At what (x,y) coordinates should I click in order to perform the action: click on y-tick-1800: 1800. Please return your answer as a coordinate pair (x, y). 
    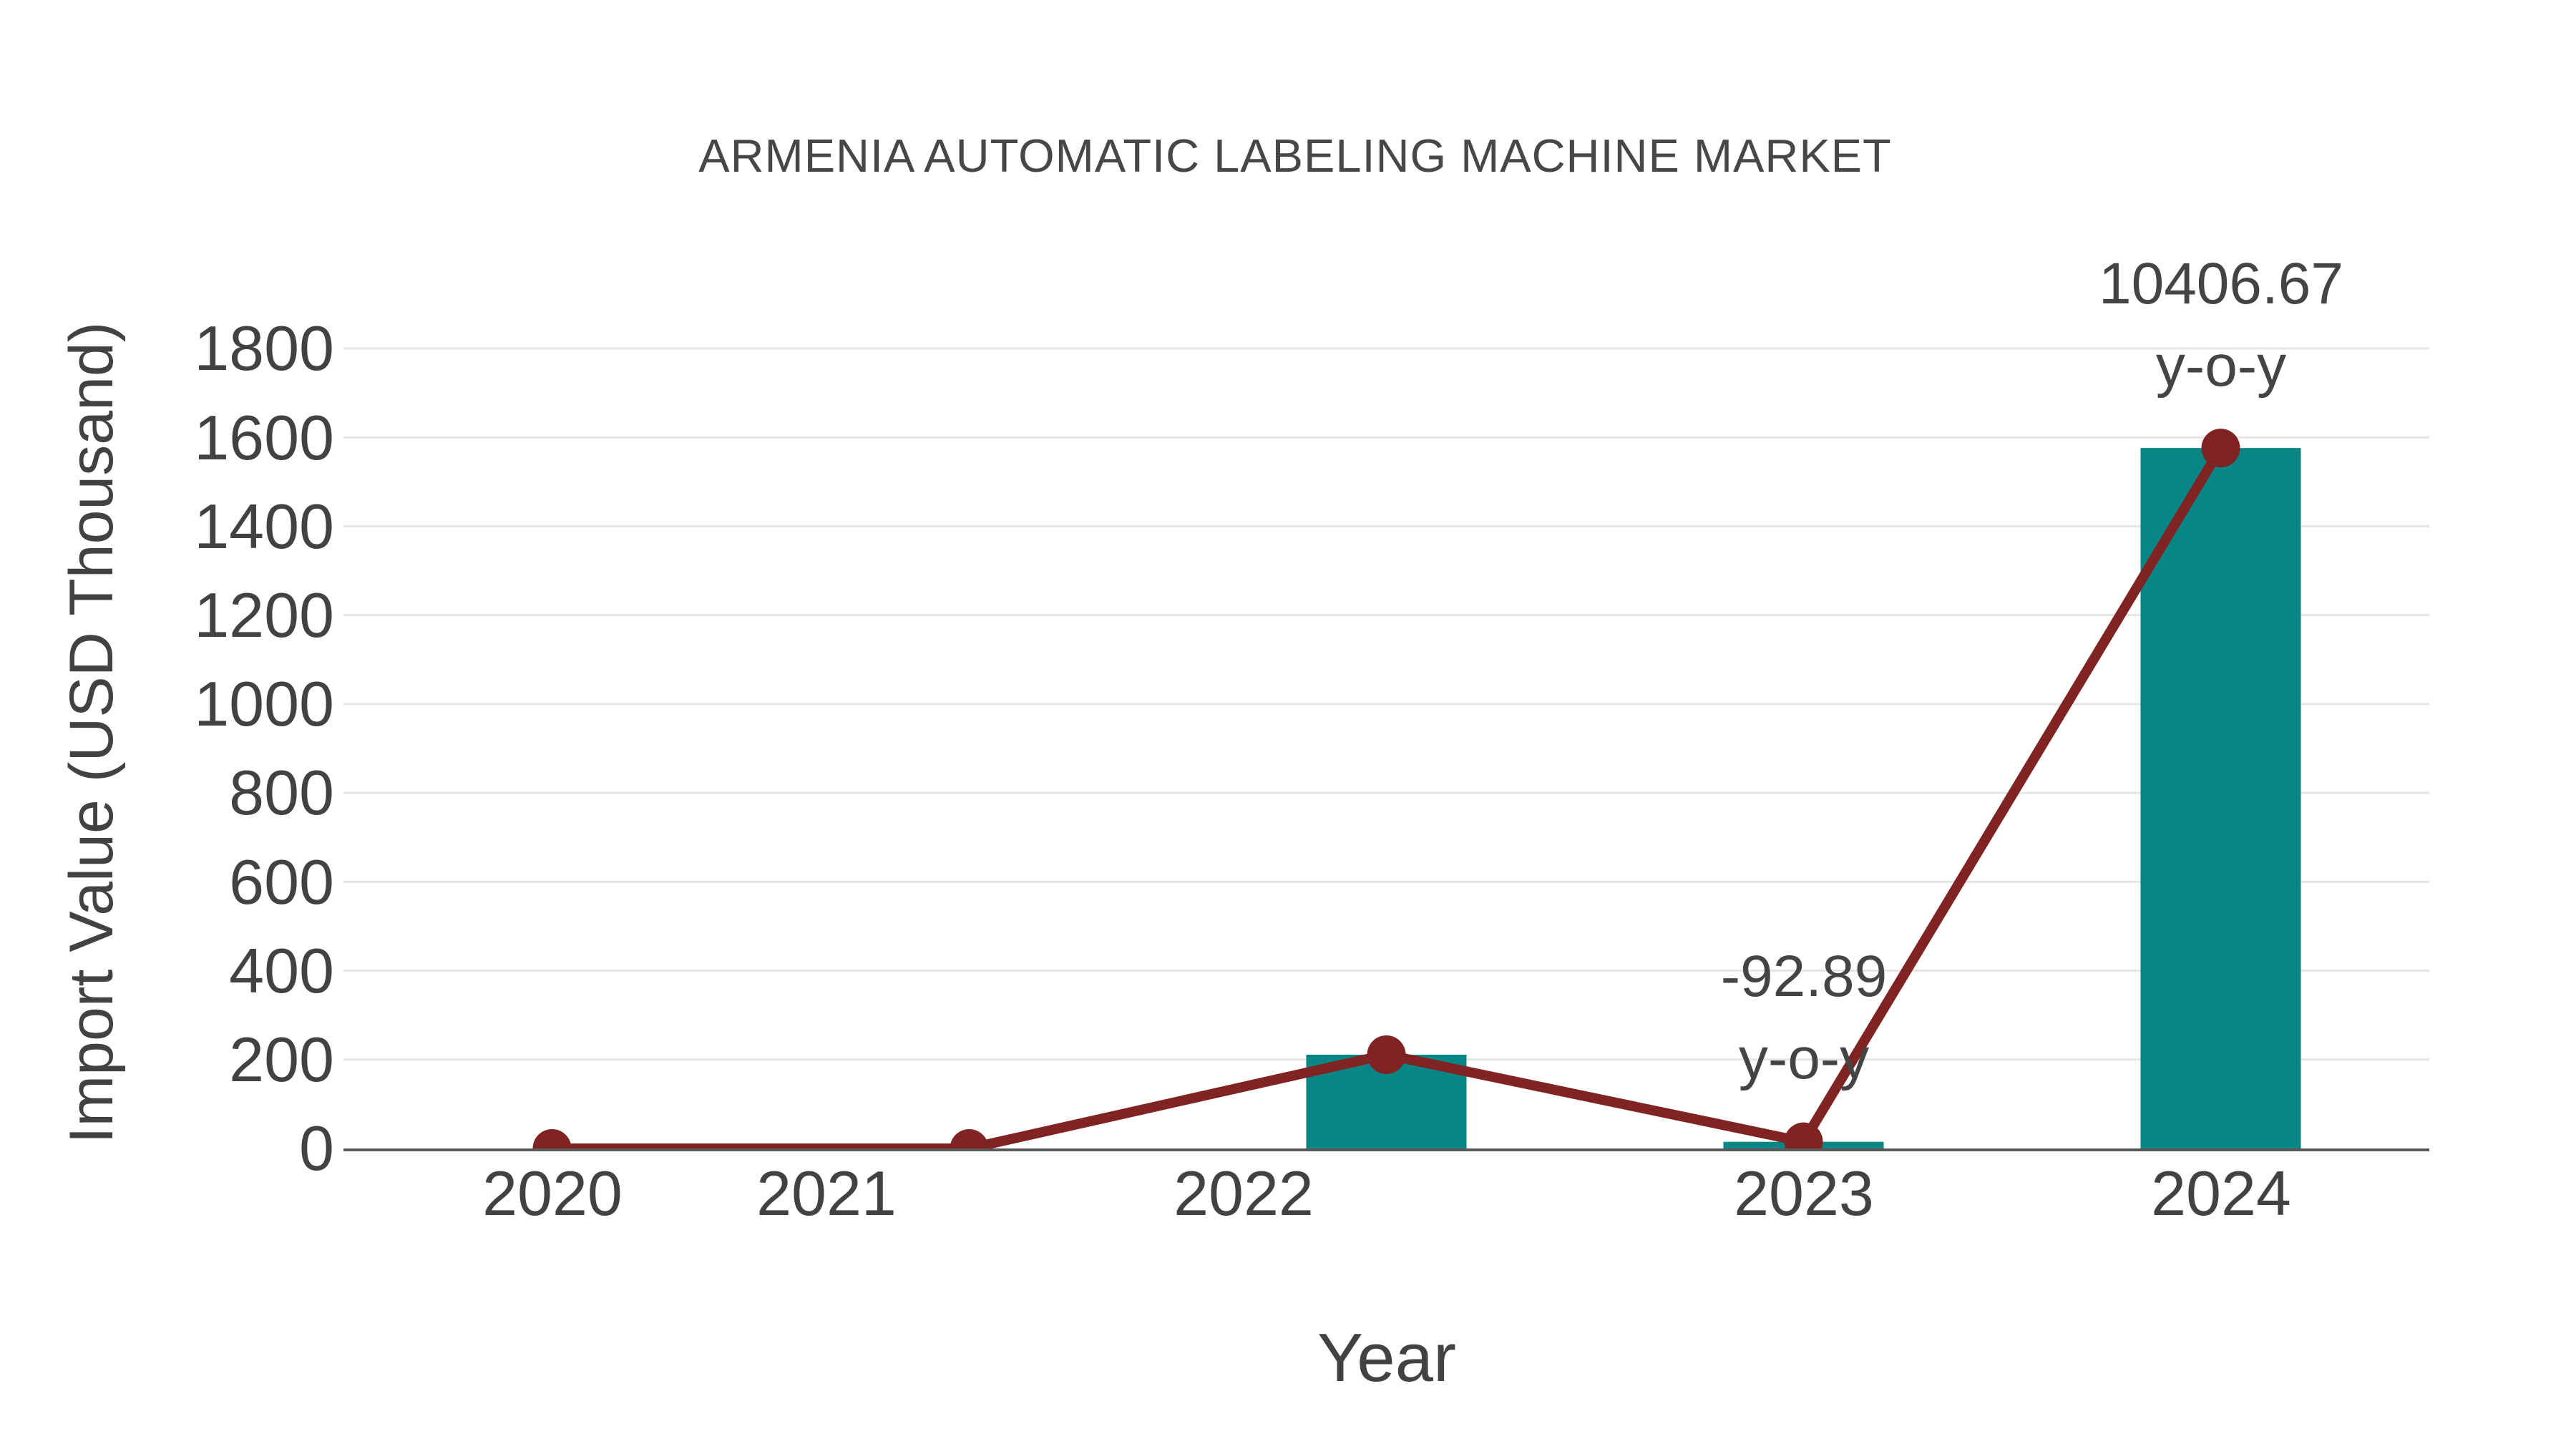
    Looking at the image, I should click on (264, 348).